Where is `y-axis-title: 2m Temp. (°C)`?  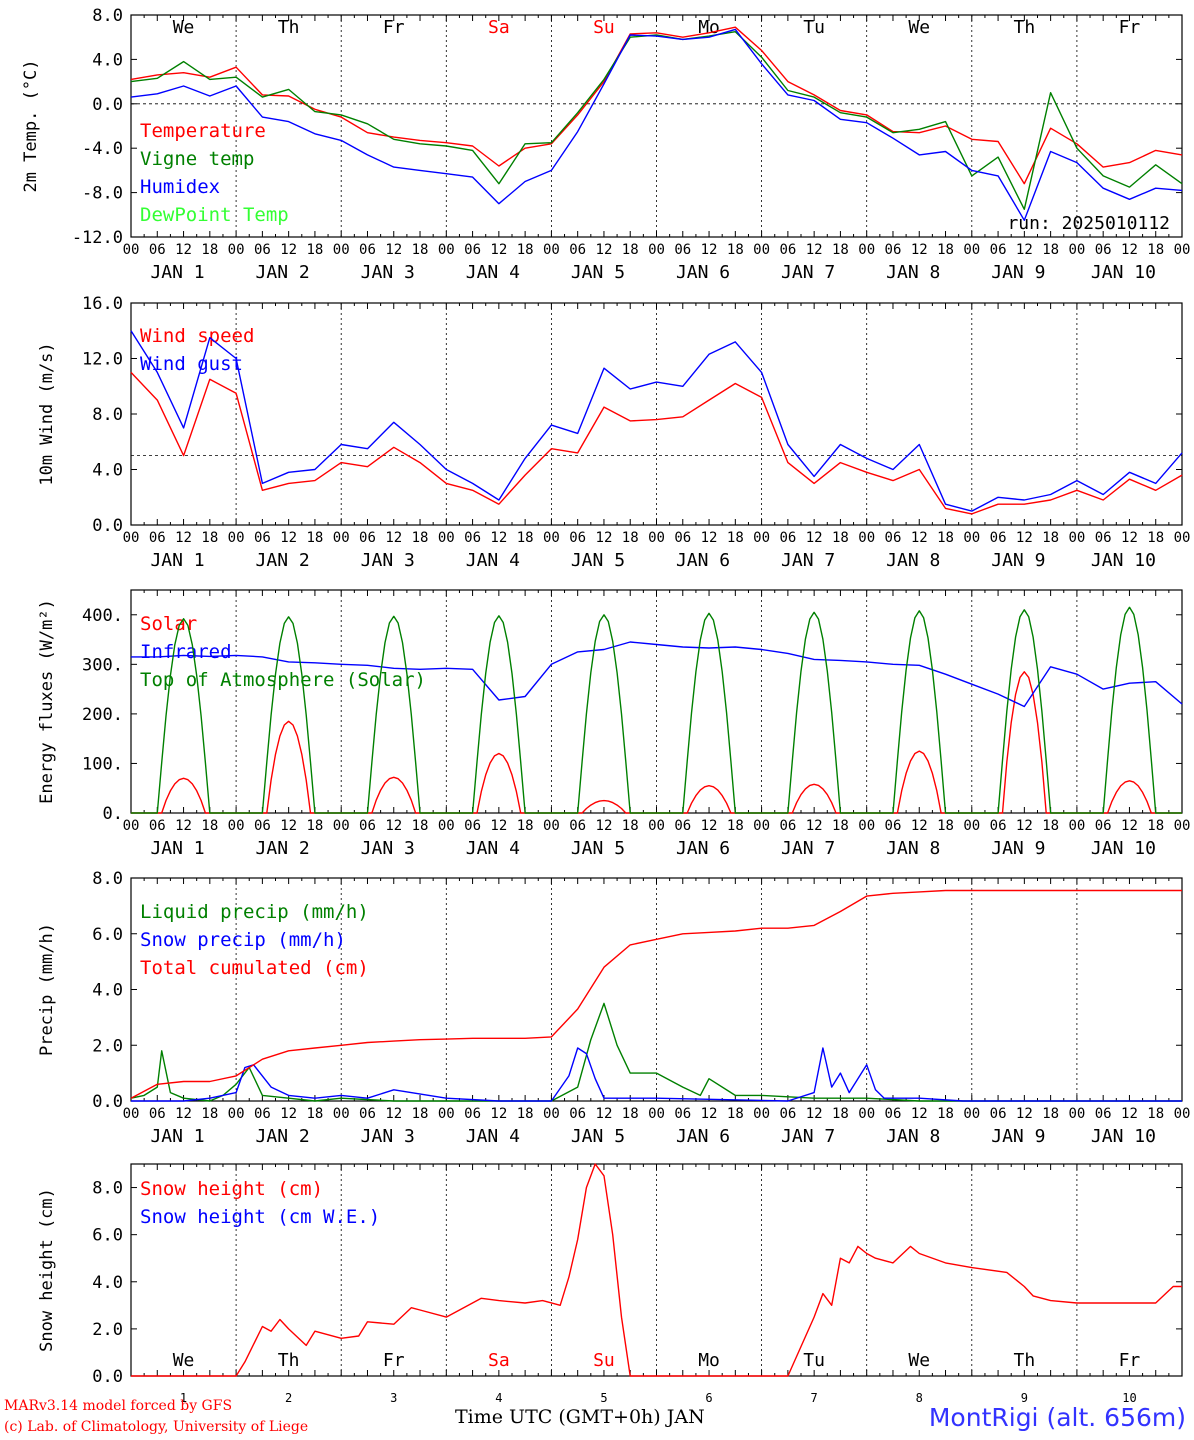
y-axis-title: 2m Temp. (°C) is located at coordinates (31, 125).